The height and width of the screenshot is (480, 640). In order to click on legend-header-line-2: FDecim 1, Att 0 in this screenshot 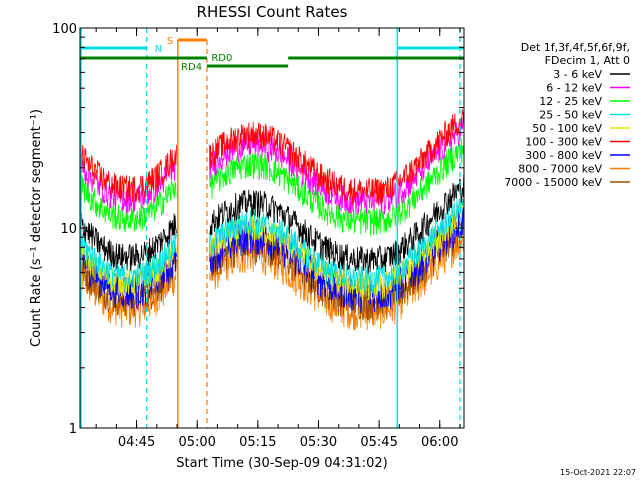, I will do `click(587, 60)`.